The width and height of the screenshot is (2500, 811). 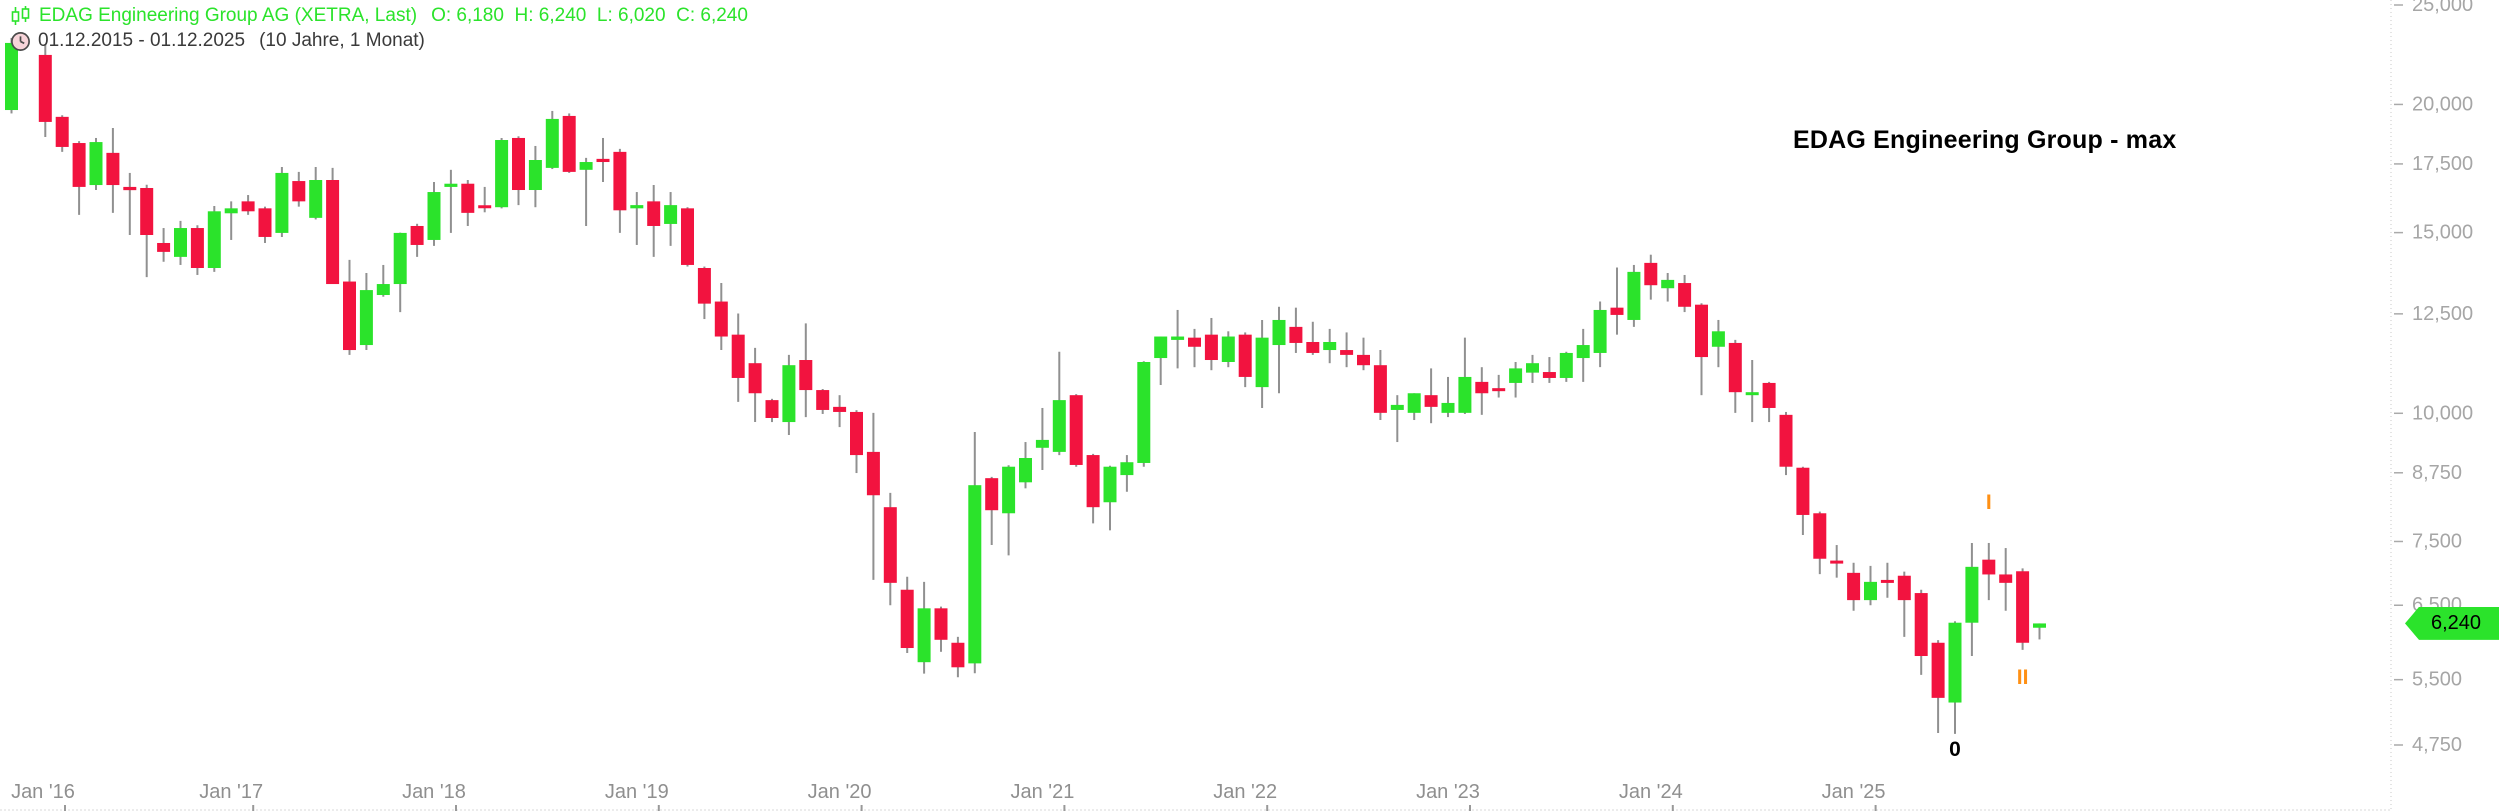 I want to click on range-duration: (10 Jahre, 1 Monat), so click(x=342, y=40).